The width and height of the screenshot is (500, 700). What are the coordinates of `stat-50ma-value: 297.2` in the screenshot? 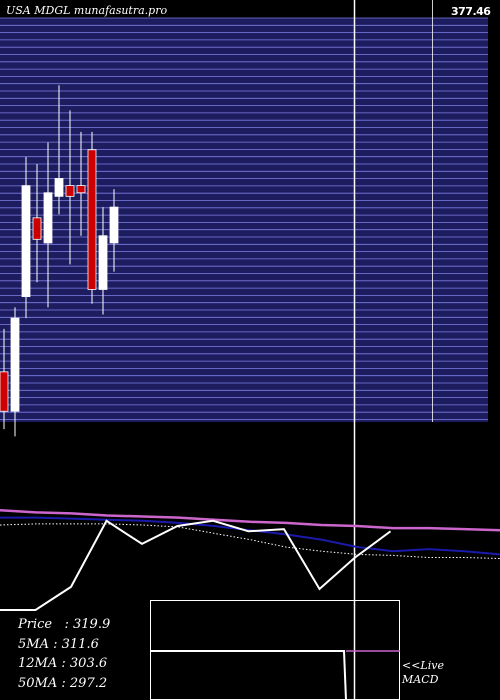 It's located at (88, 683).